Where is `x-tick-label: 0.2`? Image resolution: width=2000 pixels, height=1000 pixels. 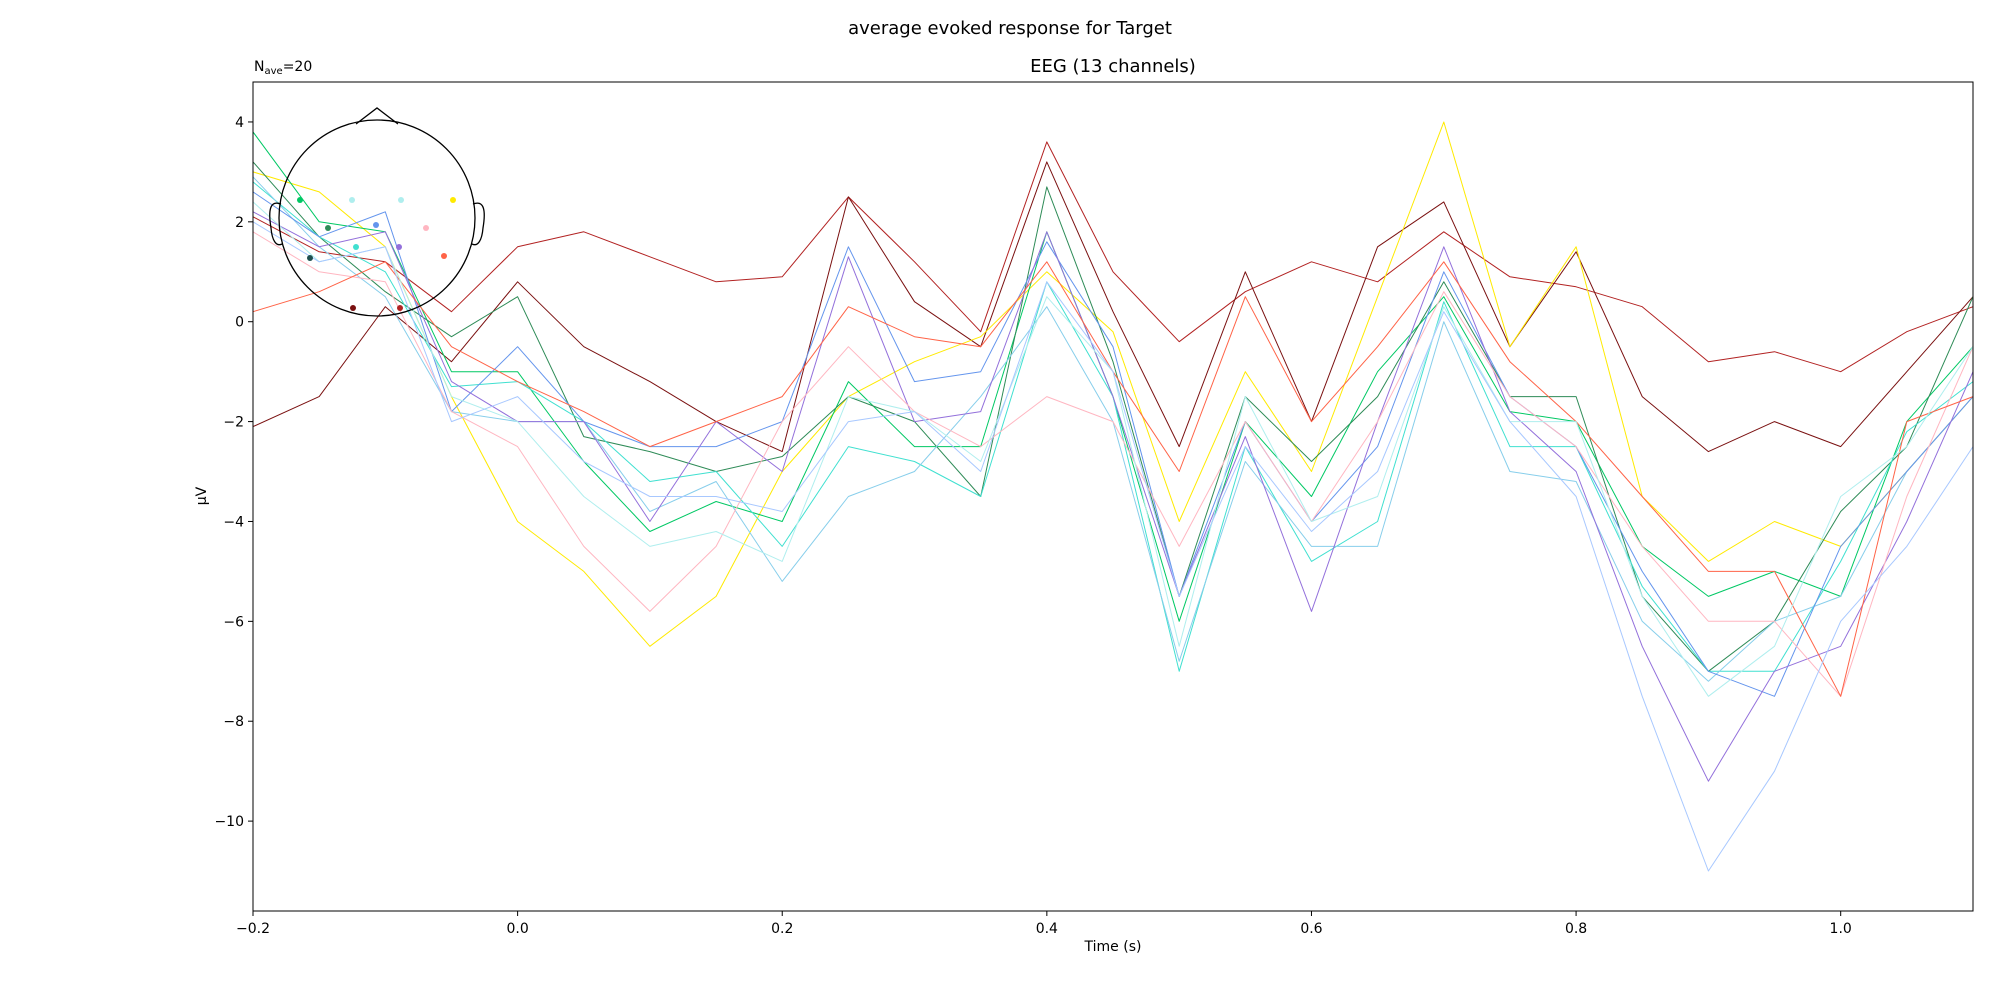
x-tick-label: 0.2 is located at coordinates (782, 929).